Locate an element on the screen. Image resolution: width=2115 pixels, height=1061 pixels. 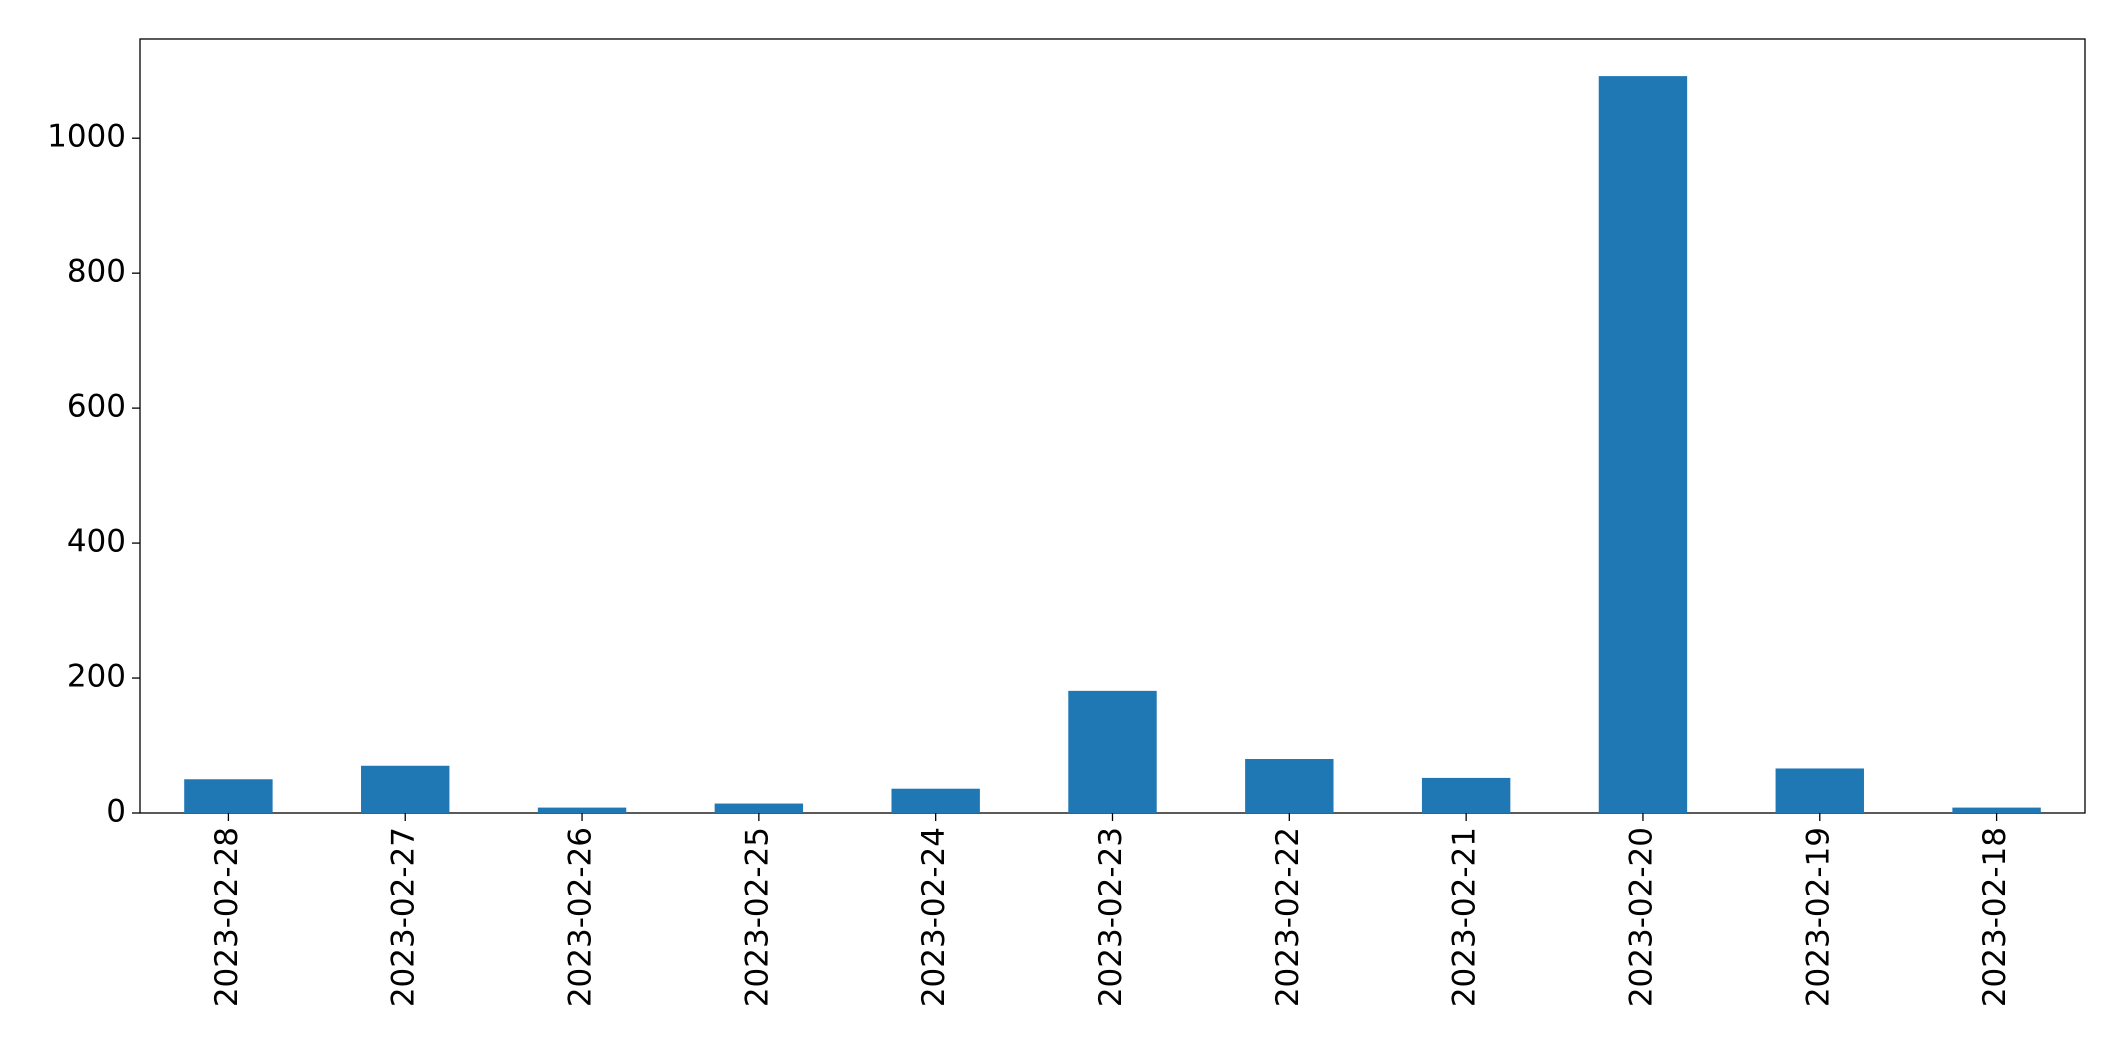
x-tick-label: 2023-02-23 is located at coordinates (1111, 917).